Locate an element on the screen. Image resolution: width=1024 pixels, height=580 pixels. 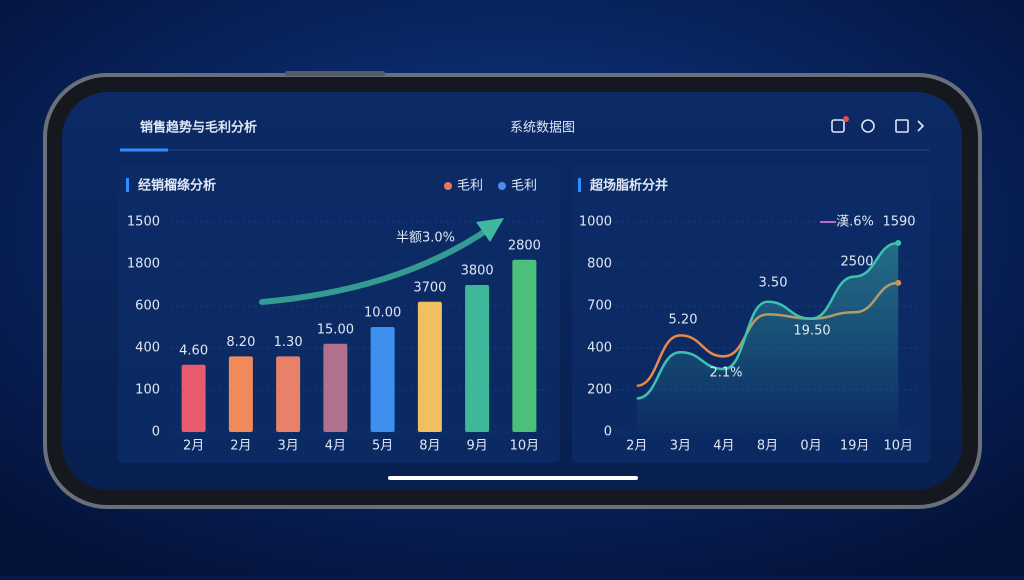
home-indicator is located at coordinates (513, 478).